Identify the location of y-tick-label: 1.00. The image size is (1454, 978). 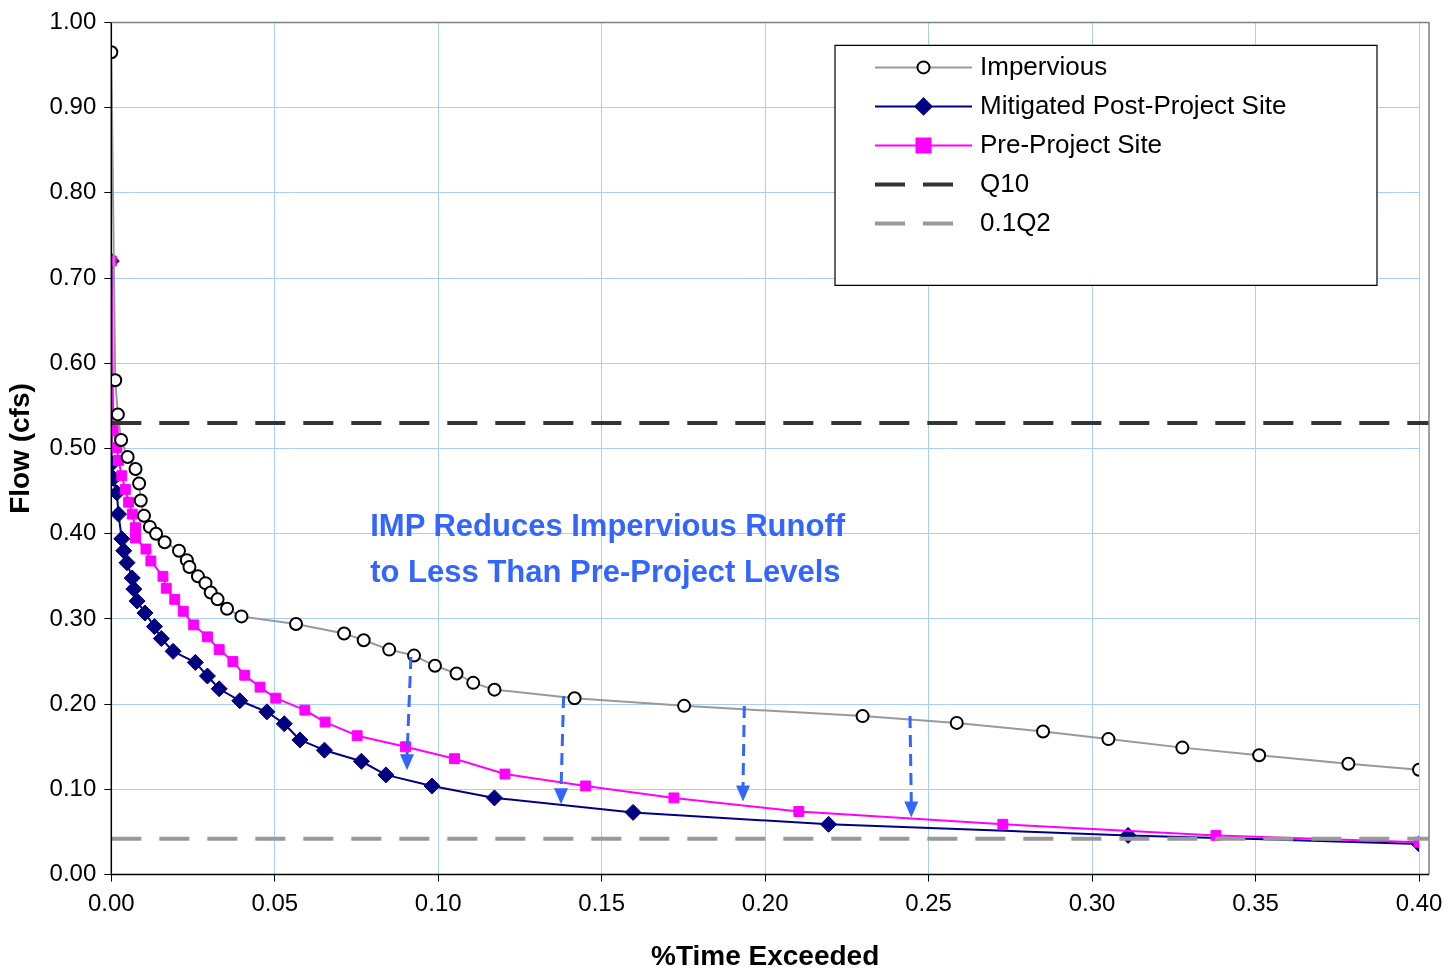
(73, 21).